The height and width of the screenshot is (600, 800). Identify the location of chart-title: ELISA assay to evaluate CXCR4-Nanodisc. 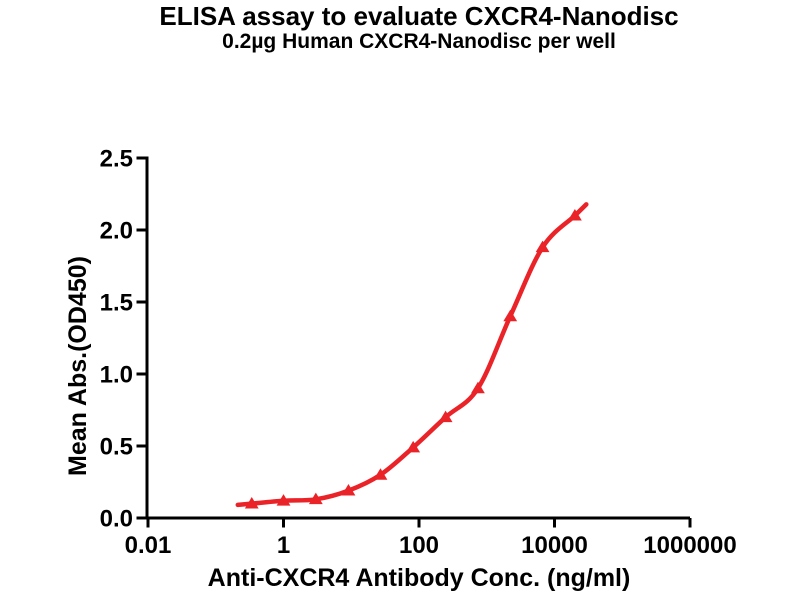
(419, 16).